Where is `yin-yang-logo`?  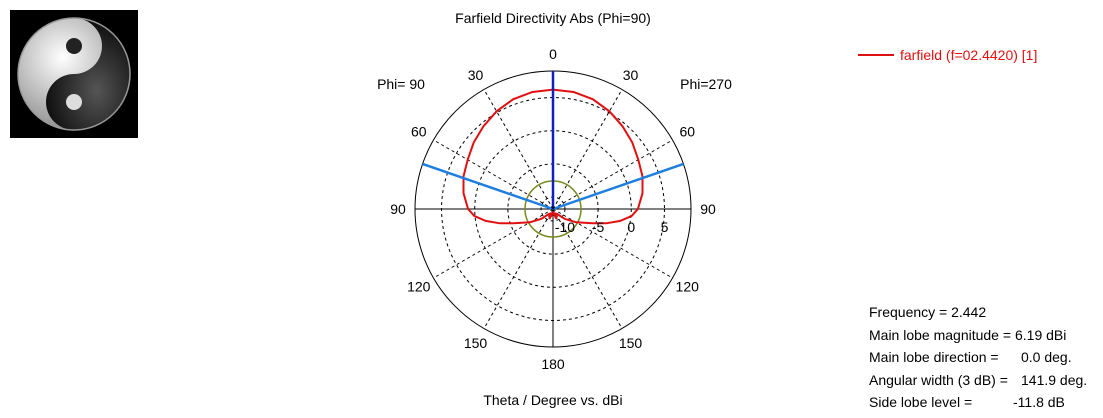
yin-yang-logo is located at coordinates (74, 74).